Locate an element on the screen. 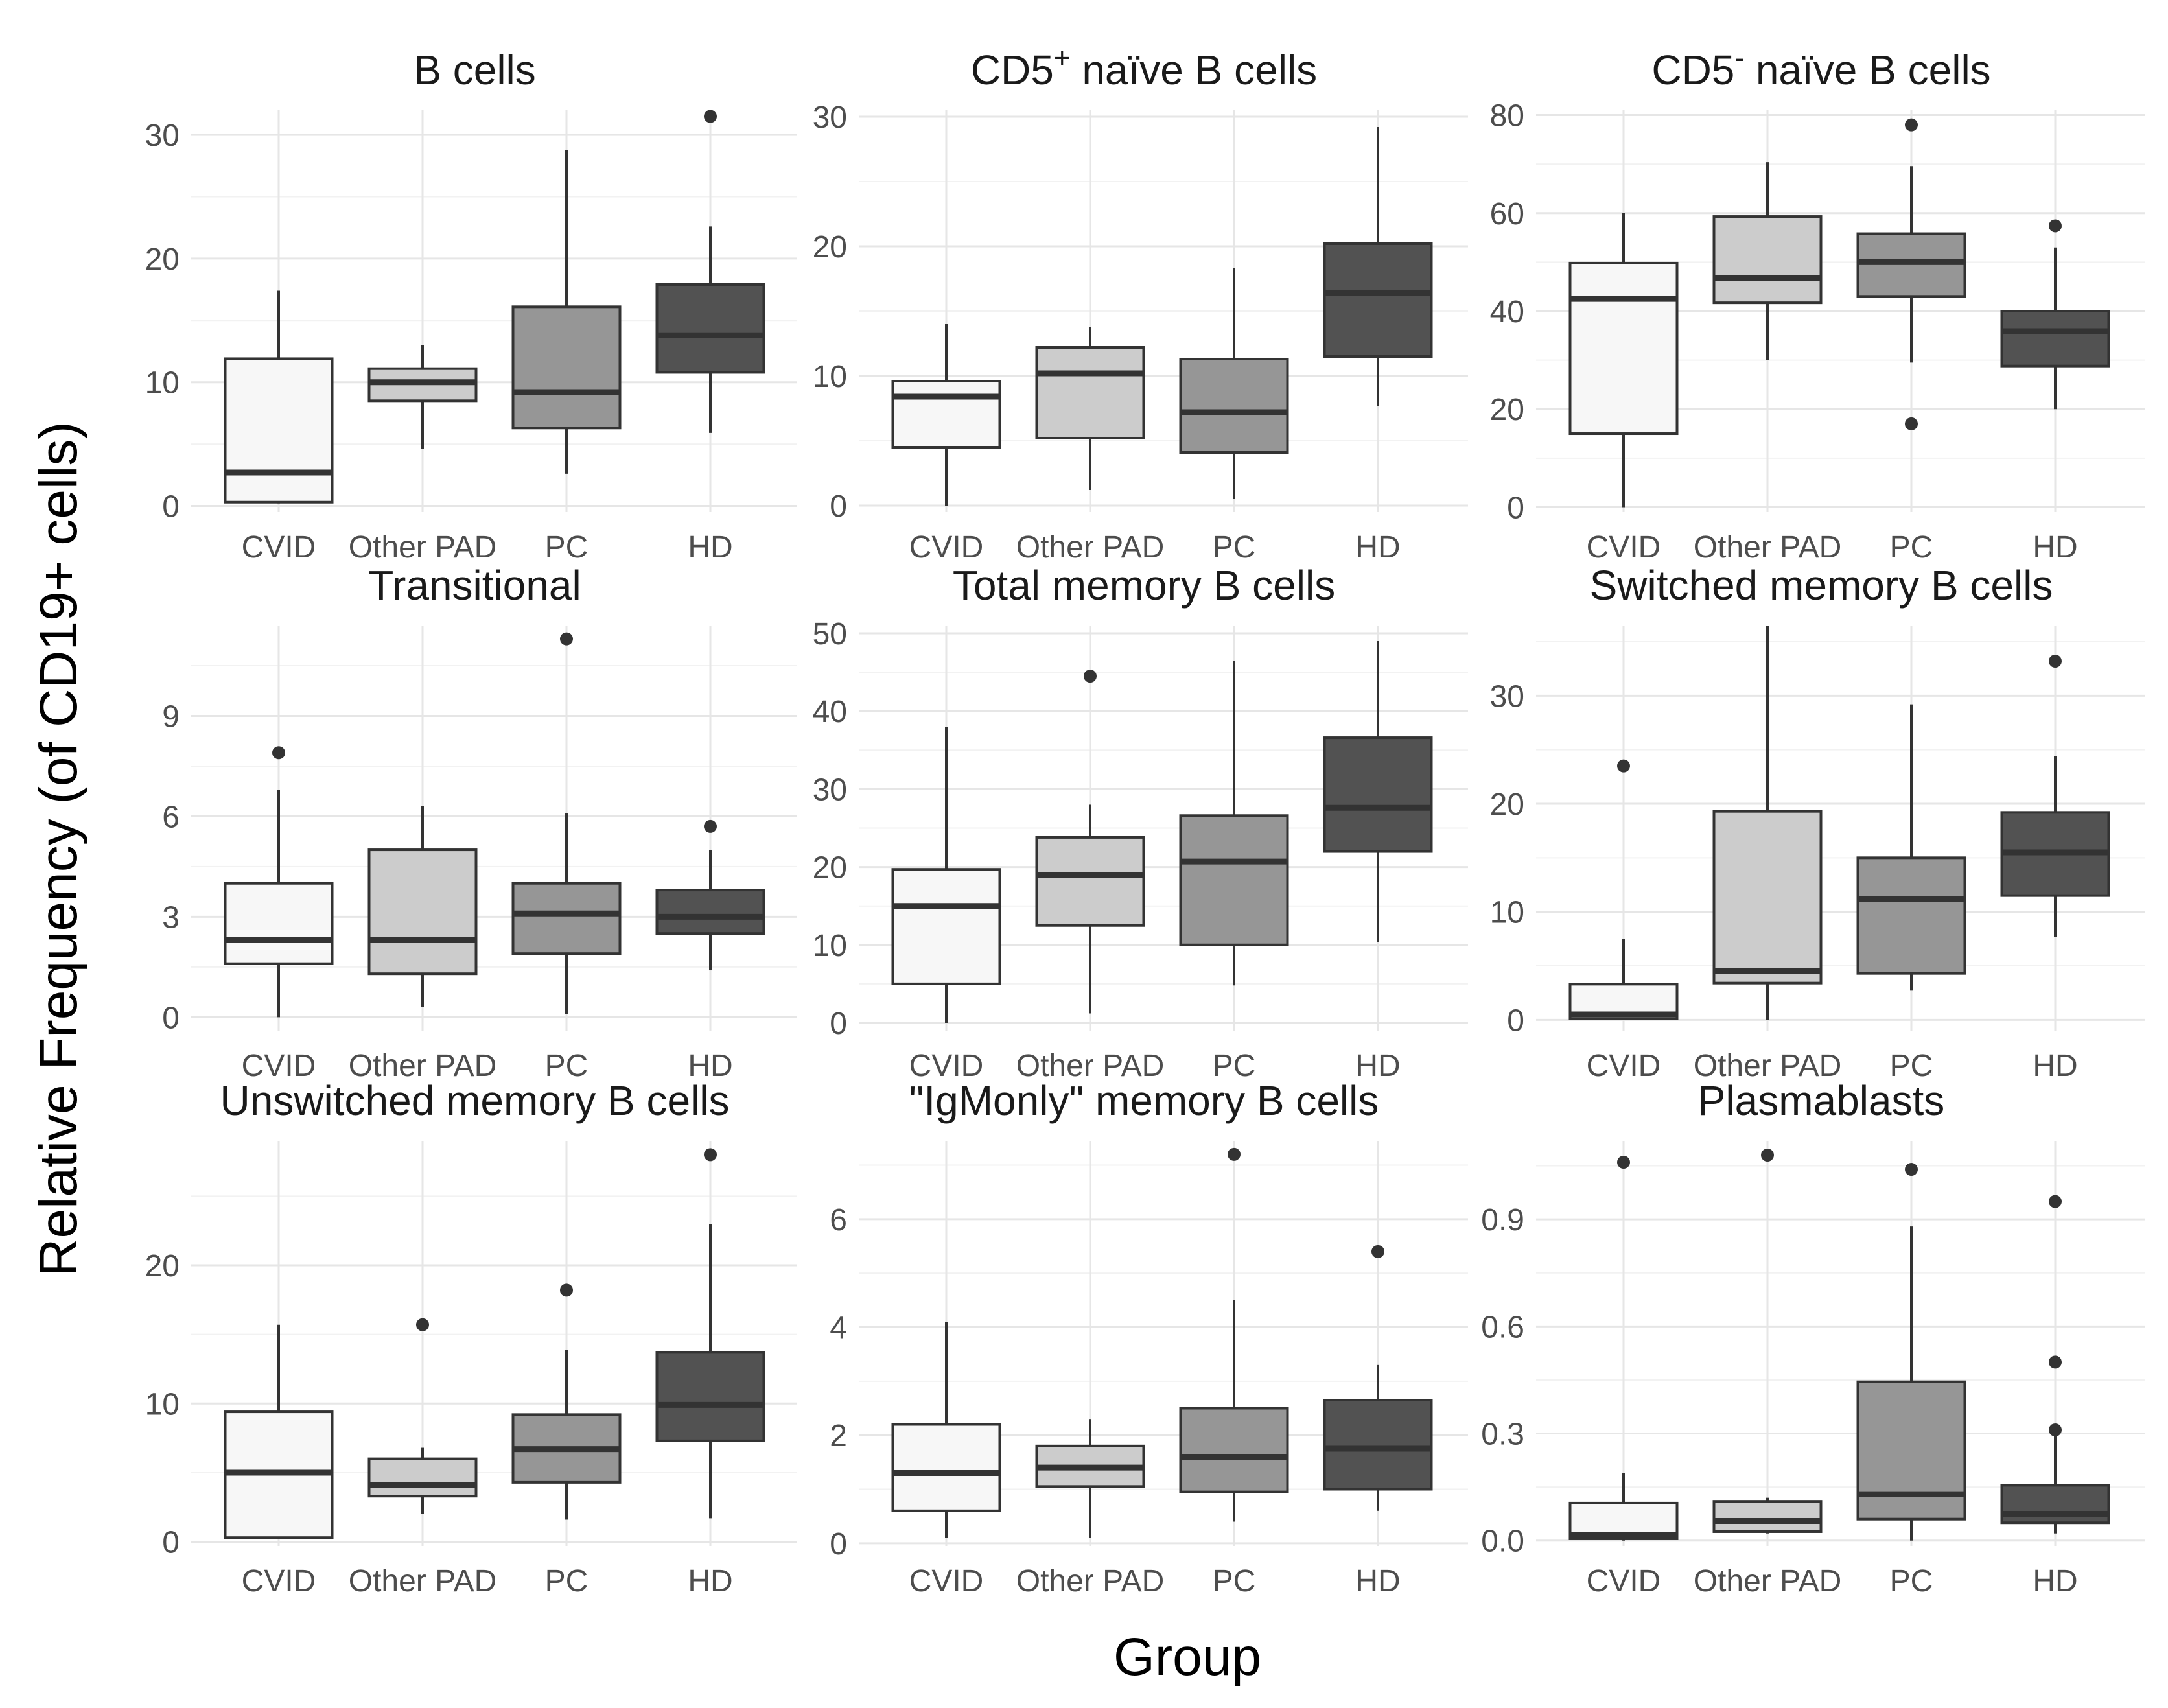 This screenshot has width=2168, height=1708. panel-title: Switched memory B cells is located at coordinates (1821, 585).